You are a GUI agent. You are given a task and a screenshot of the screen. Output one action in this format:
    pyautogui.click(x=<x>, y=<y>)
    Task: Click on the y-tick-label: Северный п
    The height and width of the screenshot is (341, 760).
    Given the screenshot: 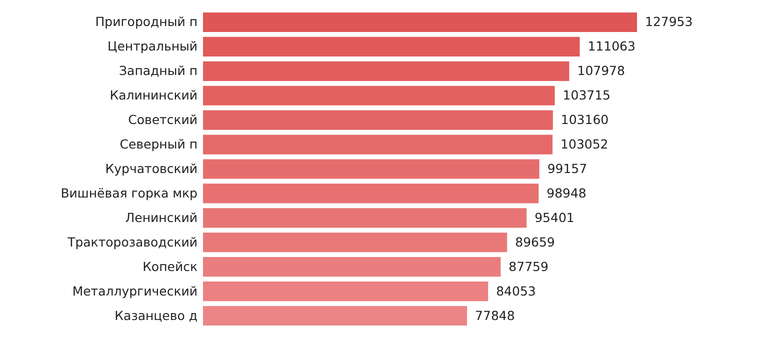 What is the action you would take?
    pyautogui.click(x=159, y=144)
    